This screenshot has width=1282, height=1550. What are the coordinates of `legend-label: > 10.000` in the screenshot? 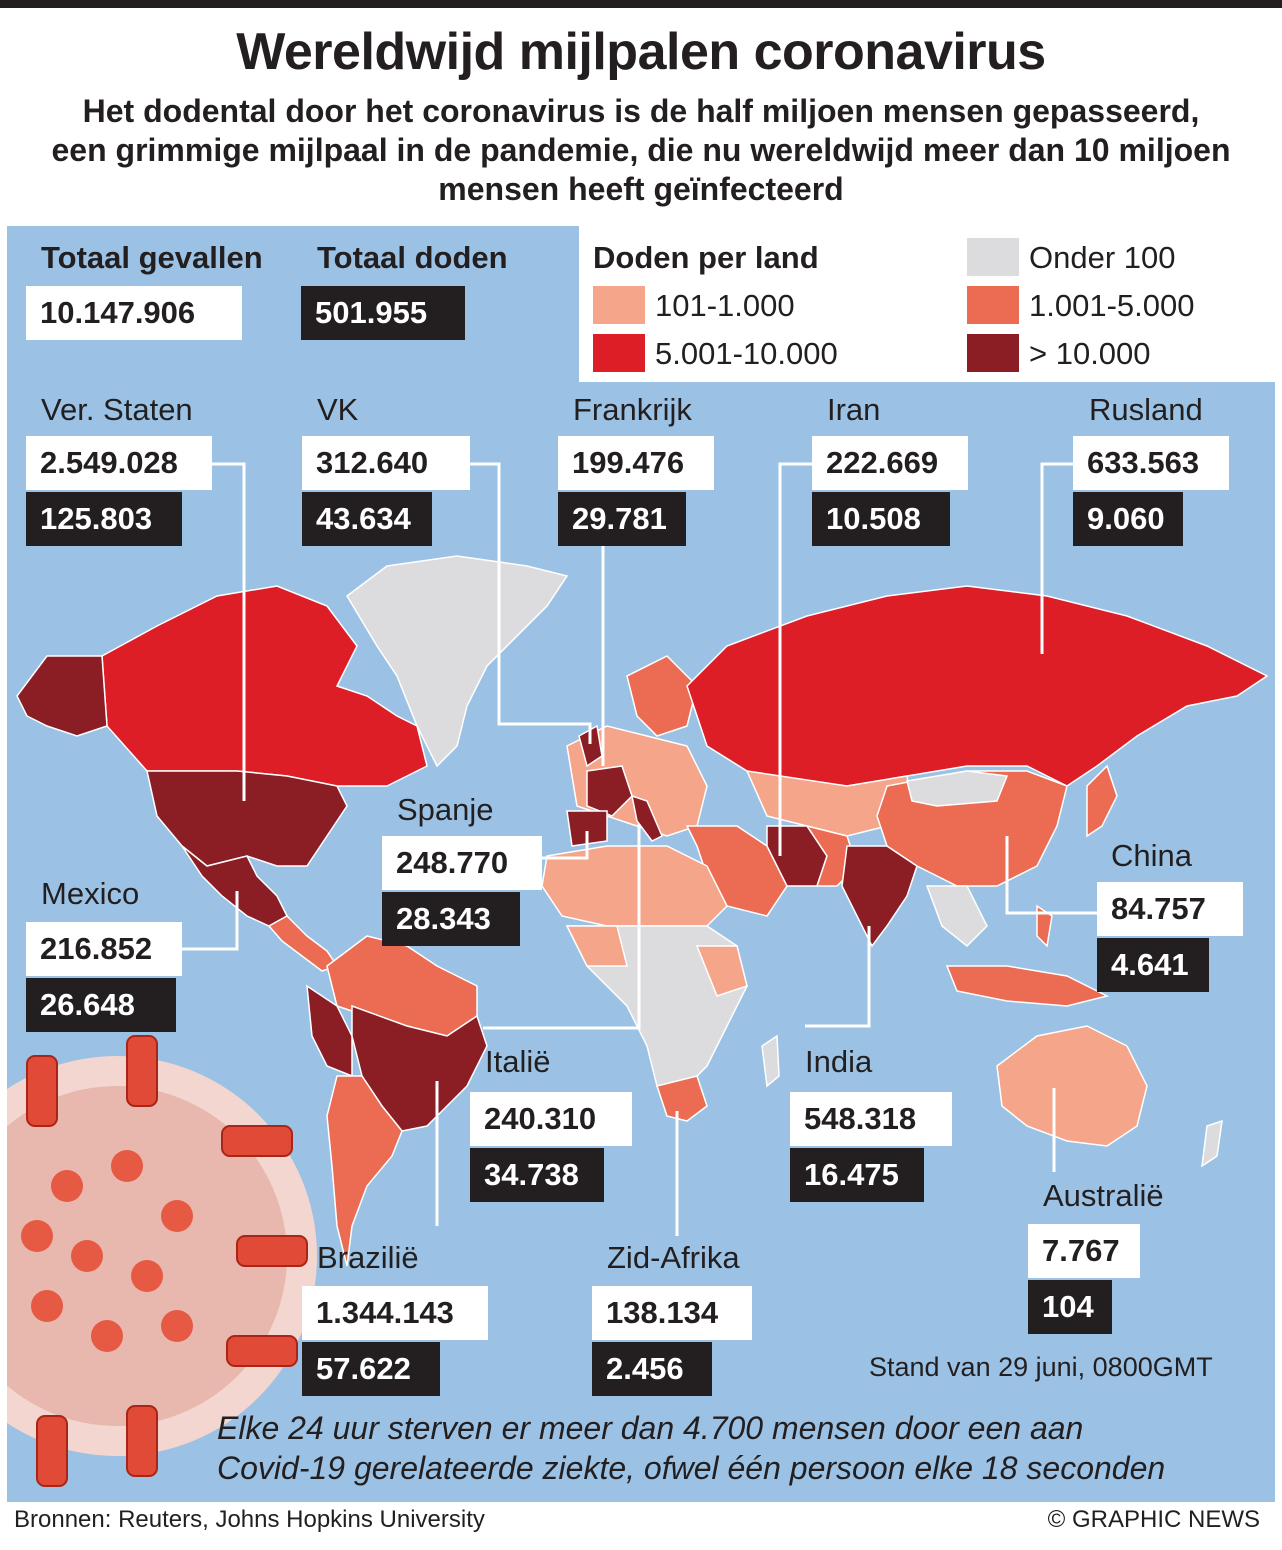 It's located at (1090, 353).